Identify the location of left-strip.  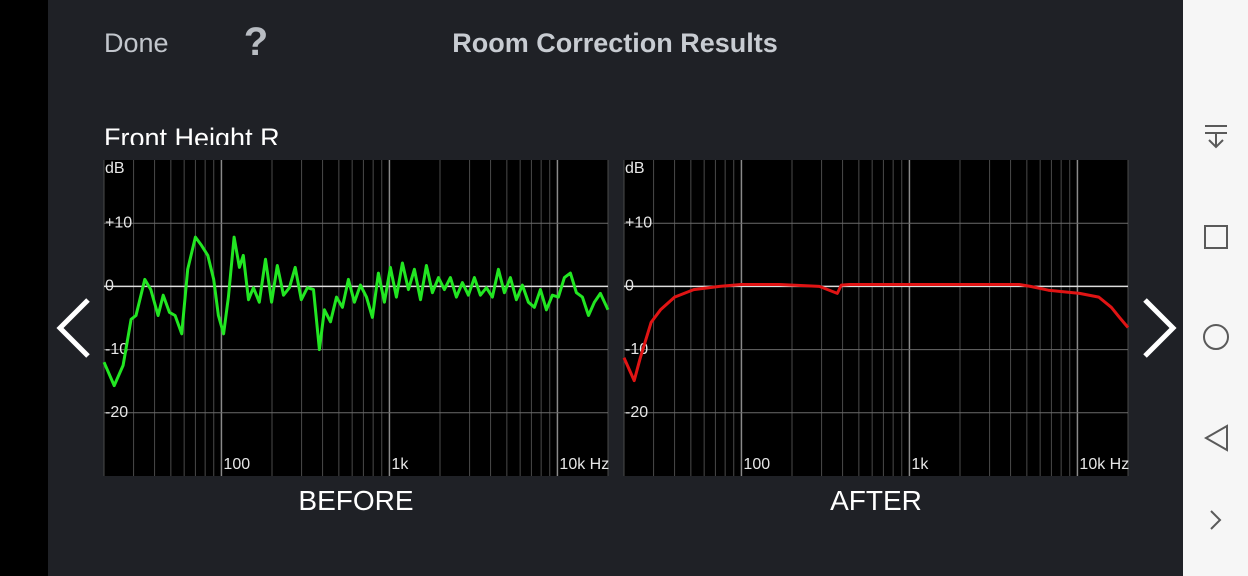
(24, 288).